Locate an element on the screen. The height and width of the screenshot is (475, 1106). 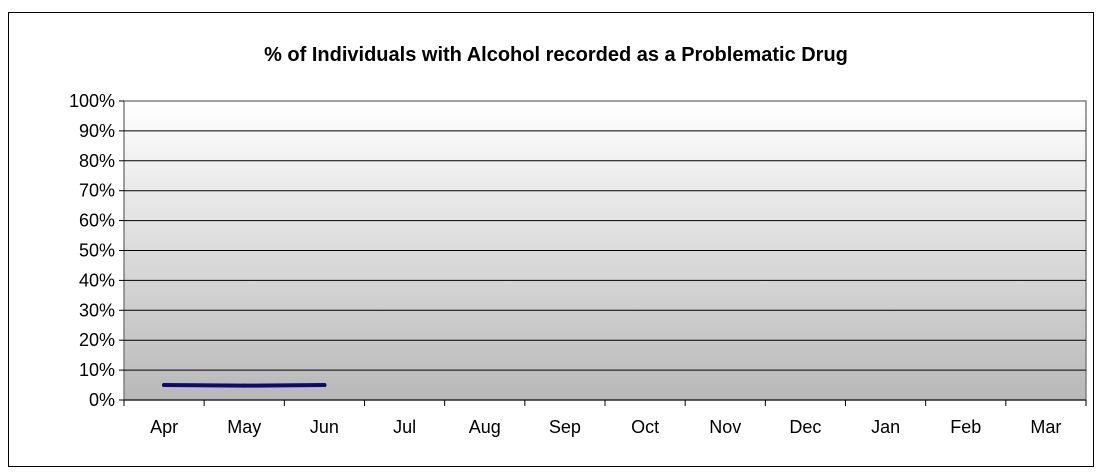
x-axis: Apr May Jun Jul Aug Sep Oct Nov Dec Jan Feb Mar is located at coordinates (605, 418).